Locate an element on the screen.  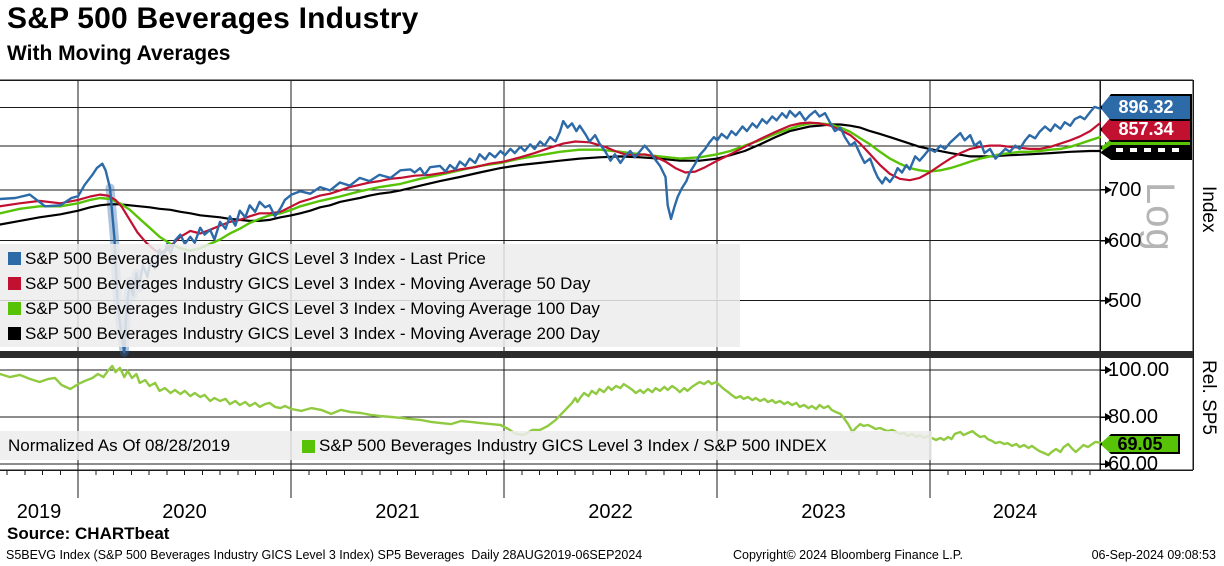
relative-series-swatch is located at coordinates (308, 446).